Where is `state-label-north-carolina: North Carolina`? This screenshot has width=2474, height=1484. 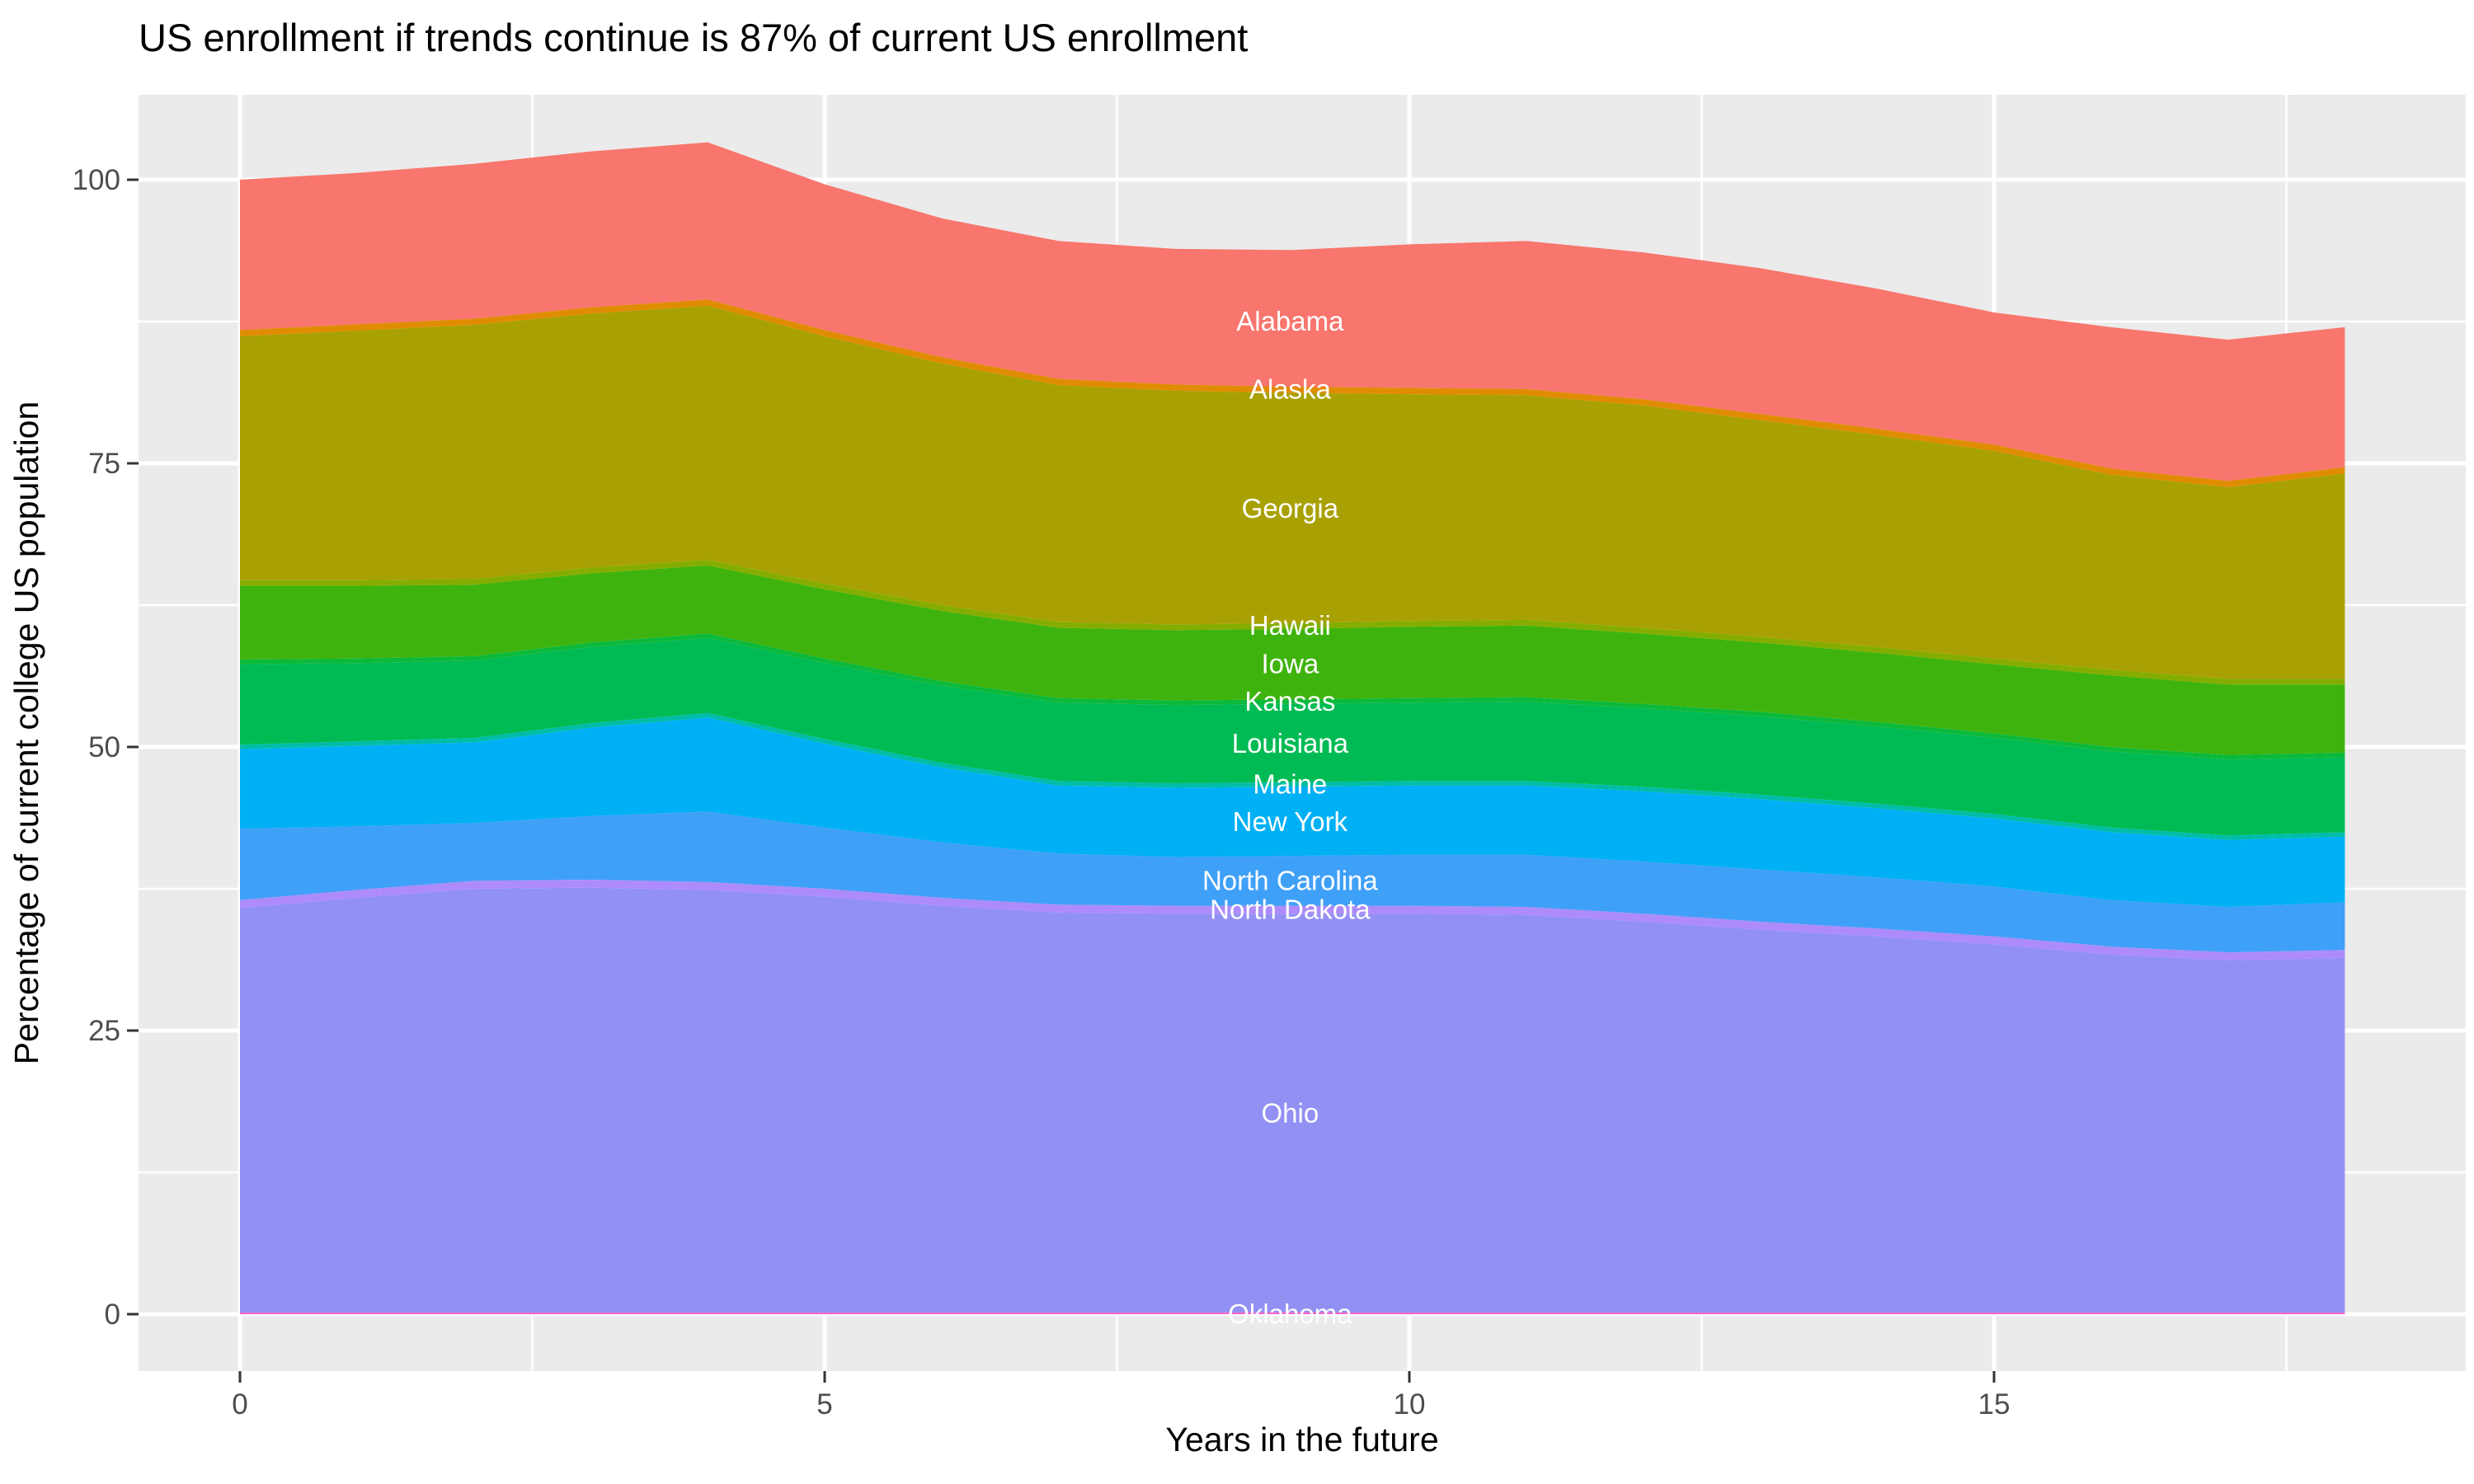
state-label-north-carolina: North Carolina is located at coordinates (1290, 880).